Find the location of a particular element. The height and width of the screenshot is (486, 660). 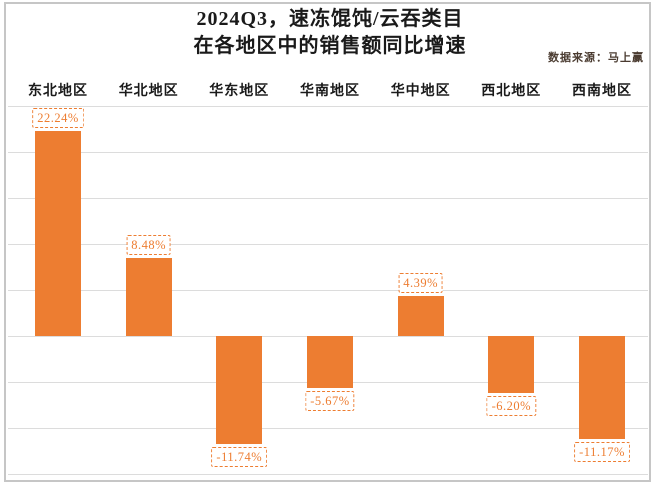

value-label: 22.24% is located at coordinates (58, 118).